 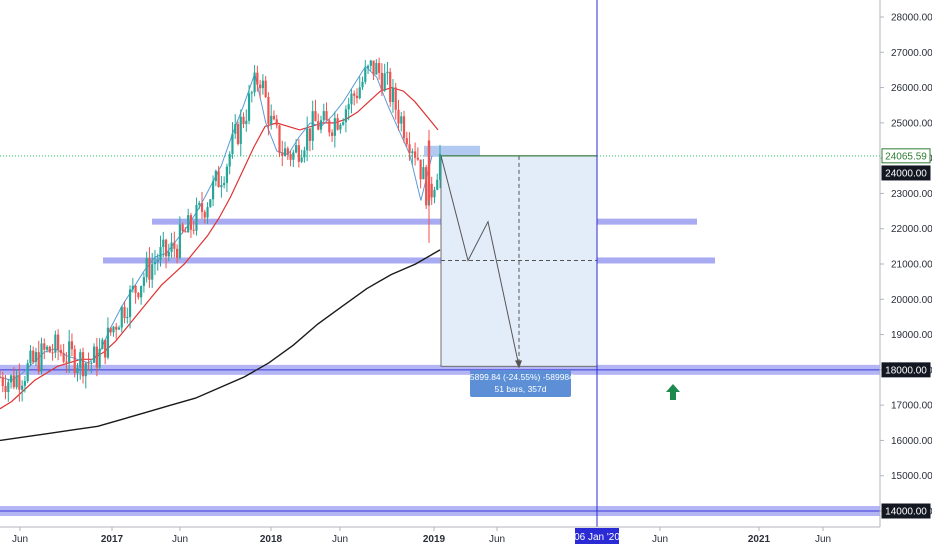 What do you see at coordinates (911, 406) in the screenshot?
I see `price-tick-label: 17000.00` at bounding box center [911, 406].